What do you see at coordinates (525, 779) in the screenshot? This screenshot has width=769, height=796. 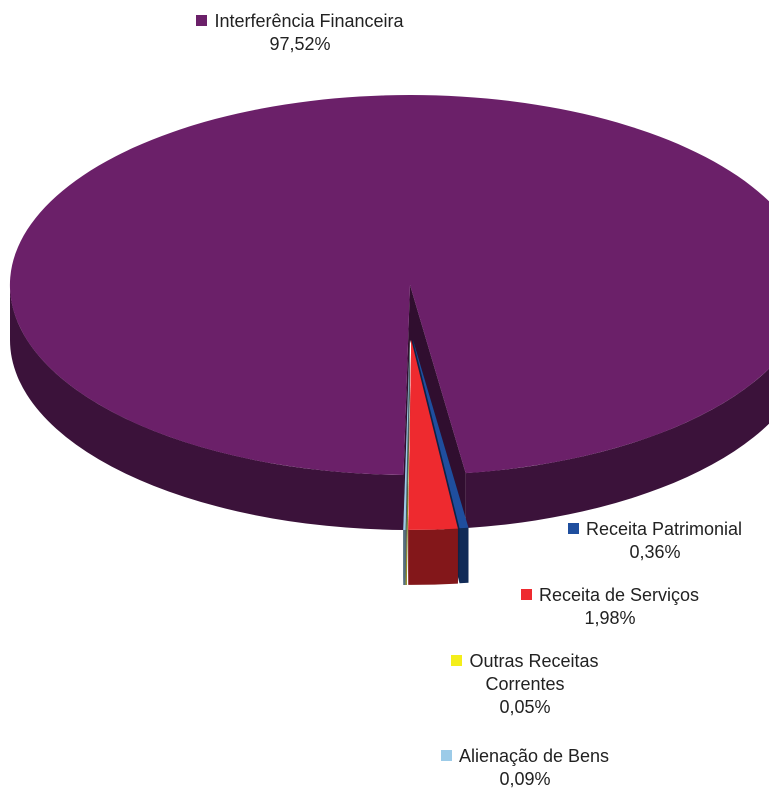 I see `value-label: 0,09%` at bounding box center [525, 779].